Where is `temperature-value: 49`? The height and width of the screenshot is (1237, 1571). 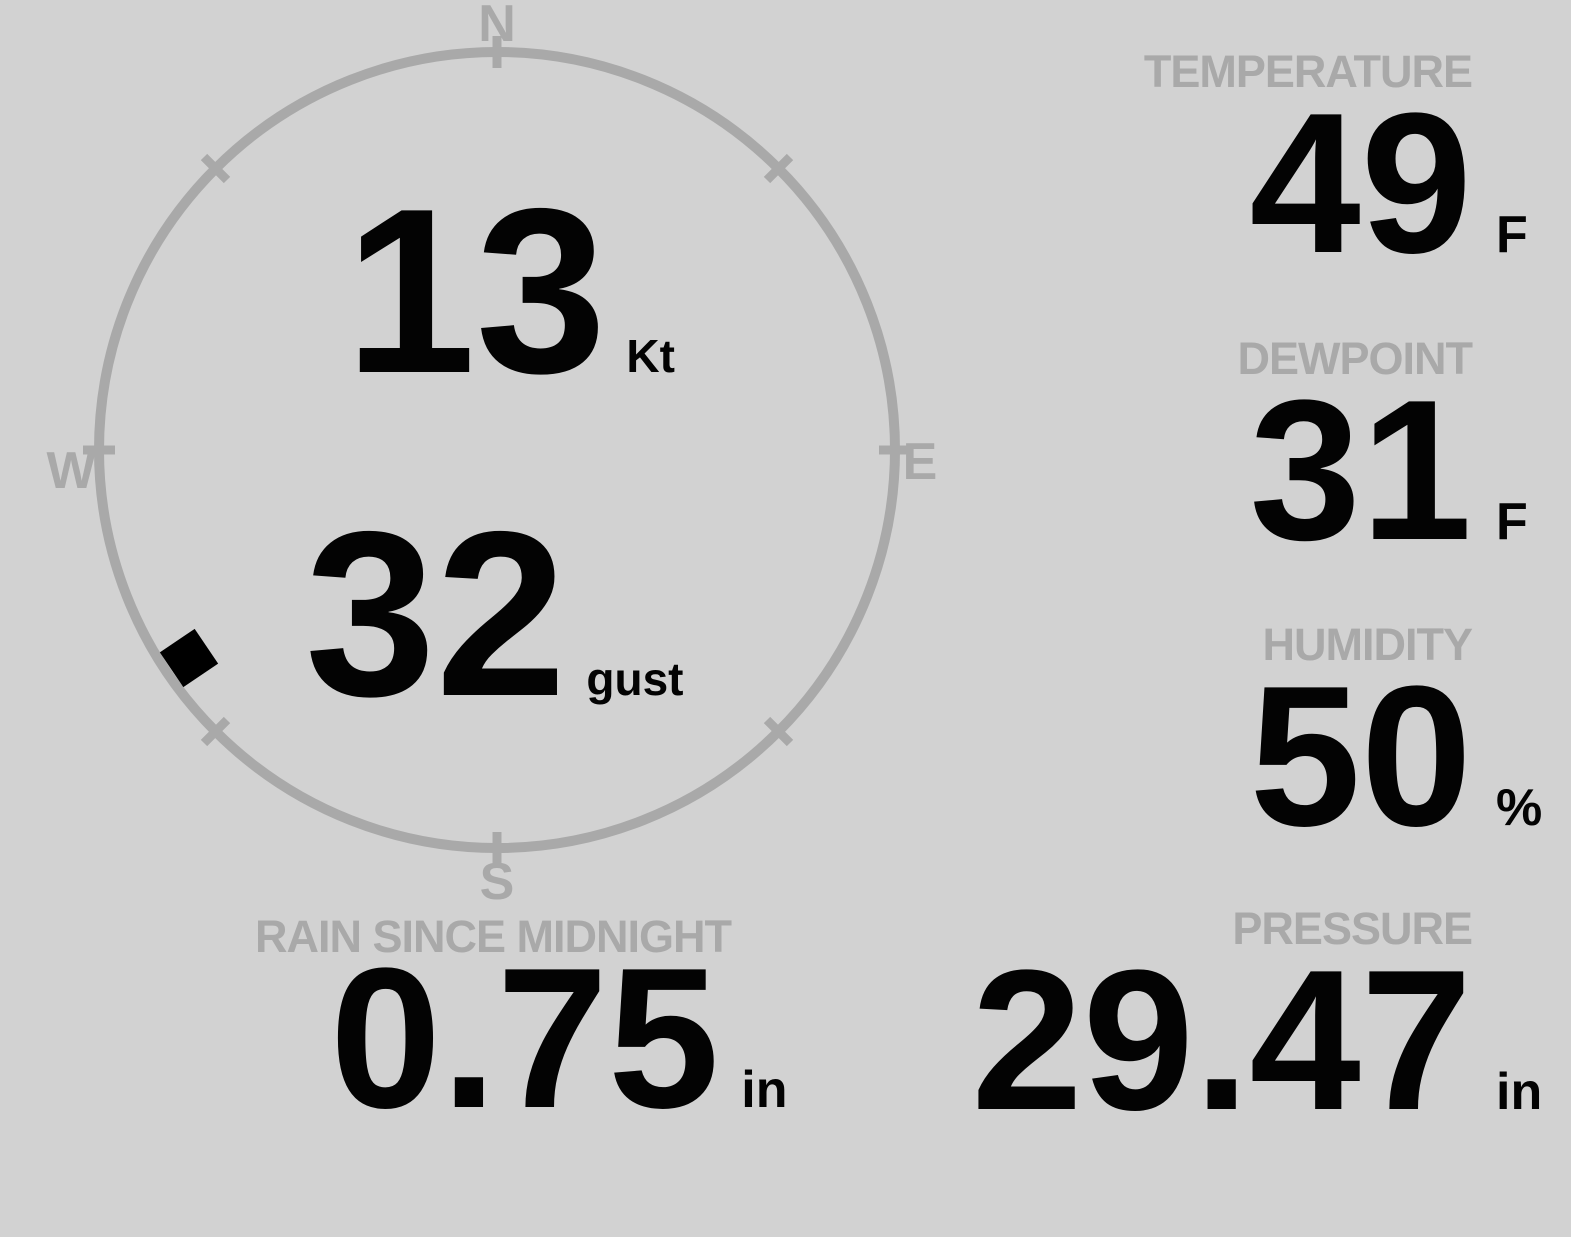
temperature-value: 49 is located at coordinates (1360, 183).